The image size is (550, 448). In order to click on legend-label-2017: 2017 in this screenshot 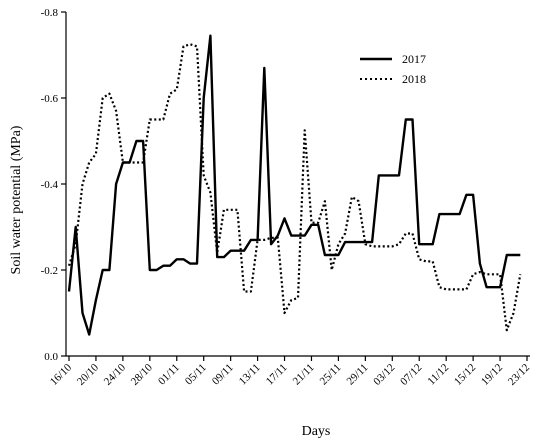, I will do `click(414, 59)`.